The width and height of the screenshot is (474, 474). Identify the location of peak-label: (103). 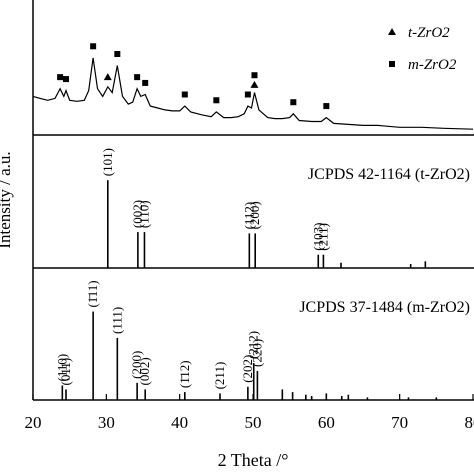
(317, 237).